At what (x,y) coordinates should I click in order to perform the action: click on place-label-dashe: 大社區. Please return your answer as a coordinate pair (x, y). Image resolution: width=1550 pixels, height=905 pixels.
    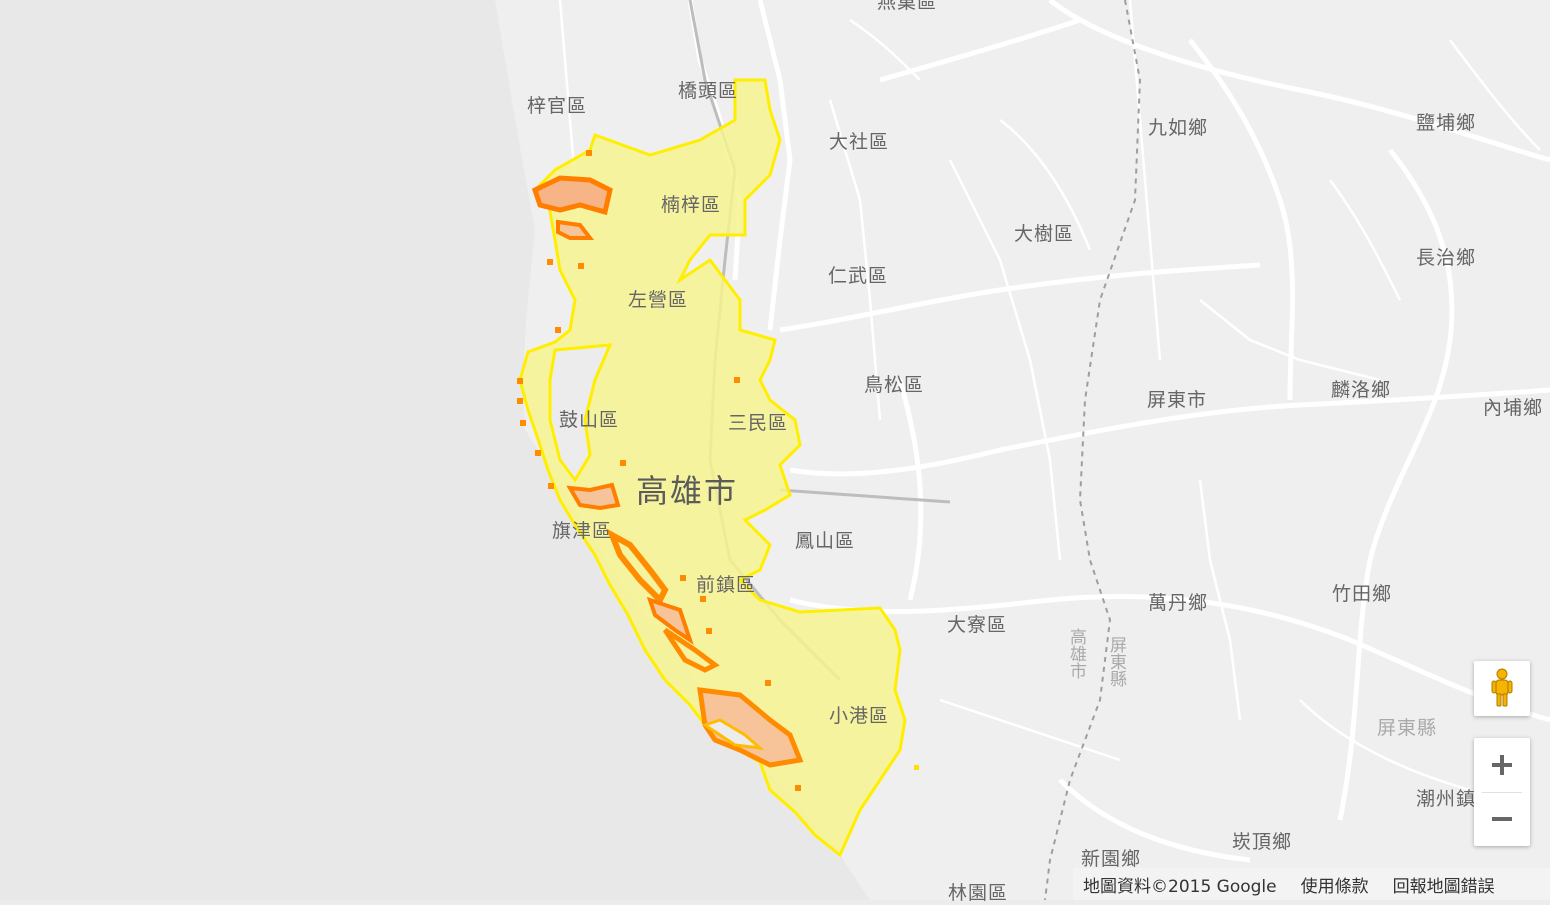
    Looking at the image, I should click on (859, 142).